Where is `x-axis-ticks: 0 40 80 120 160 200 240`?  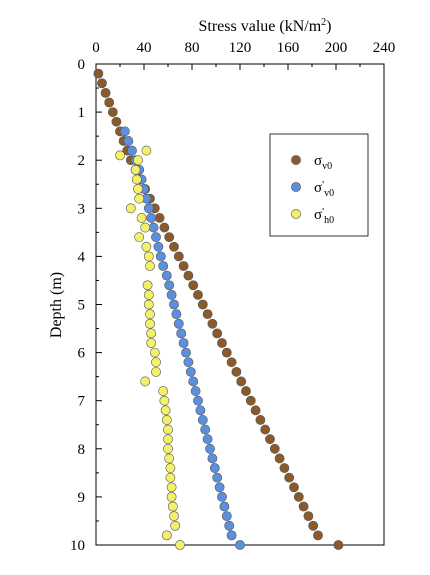 x-axis-ticks: 0 40 80 120 160 200 240 is located at coordinates (243, 55).